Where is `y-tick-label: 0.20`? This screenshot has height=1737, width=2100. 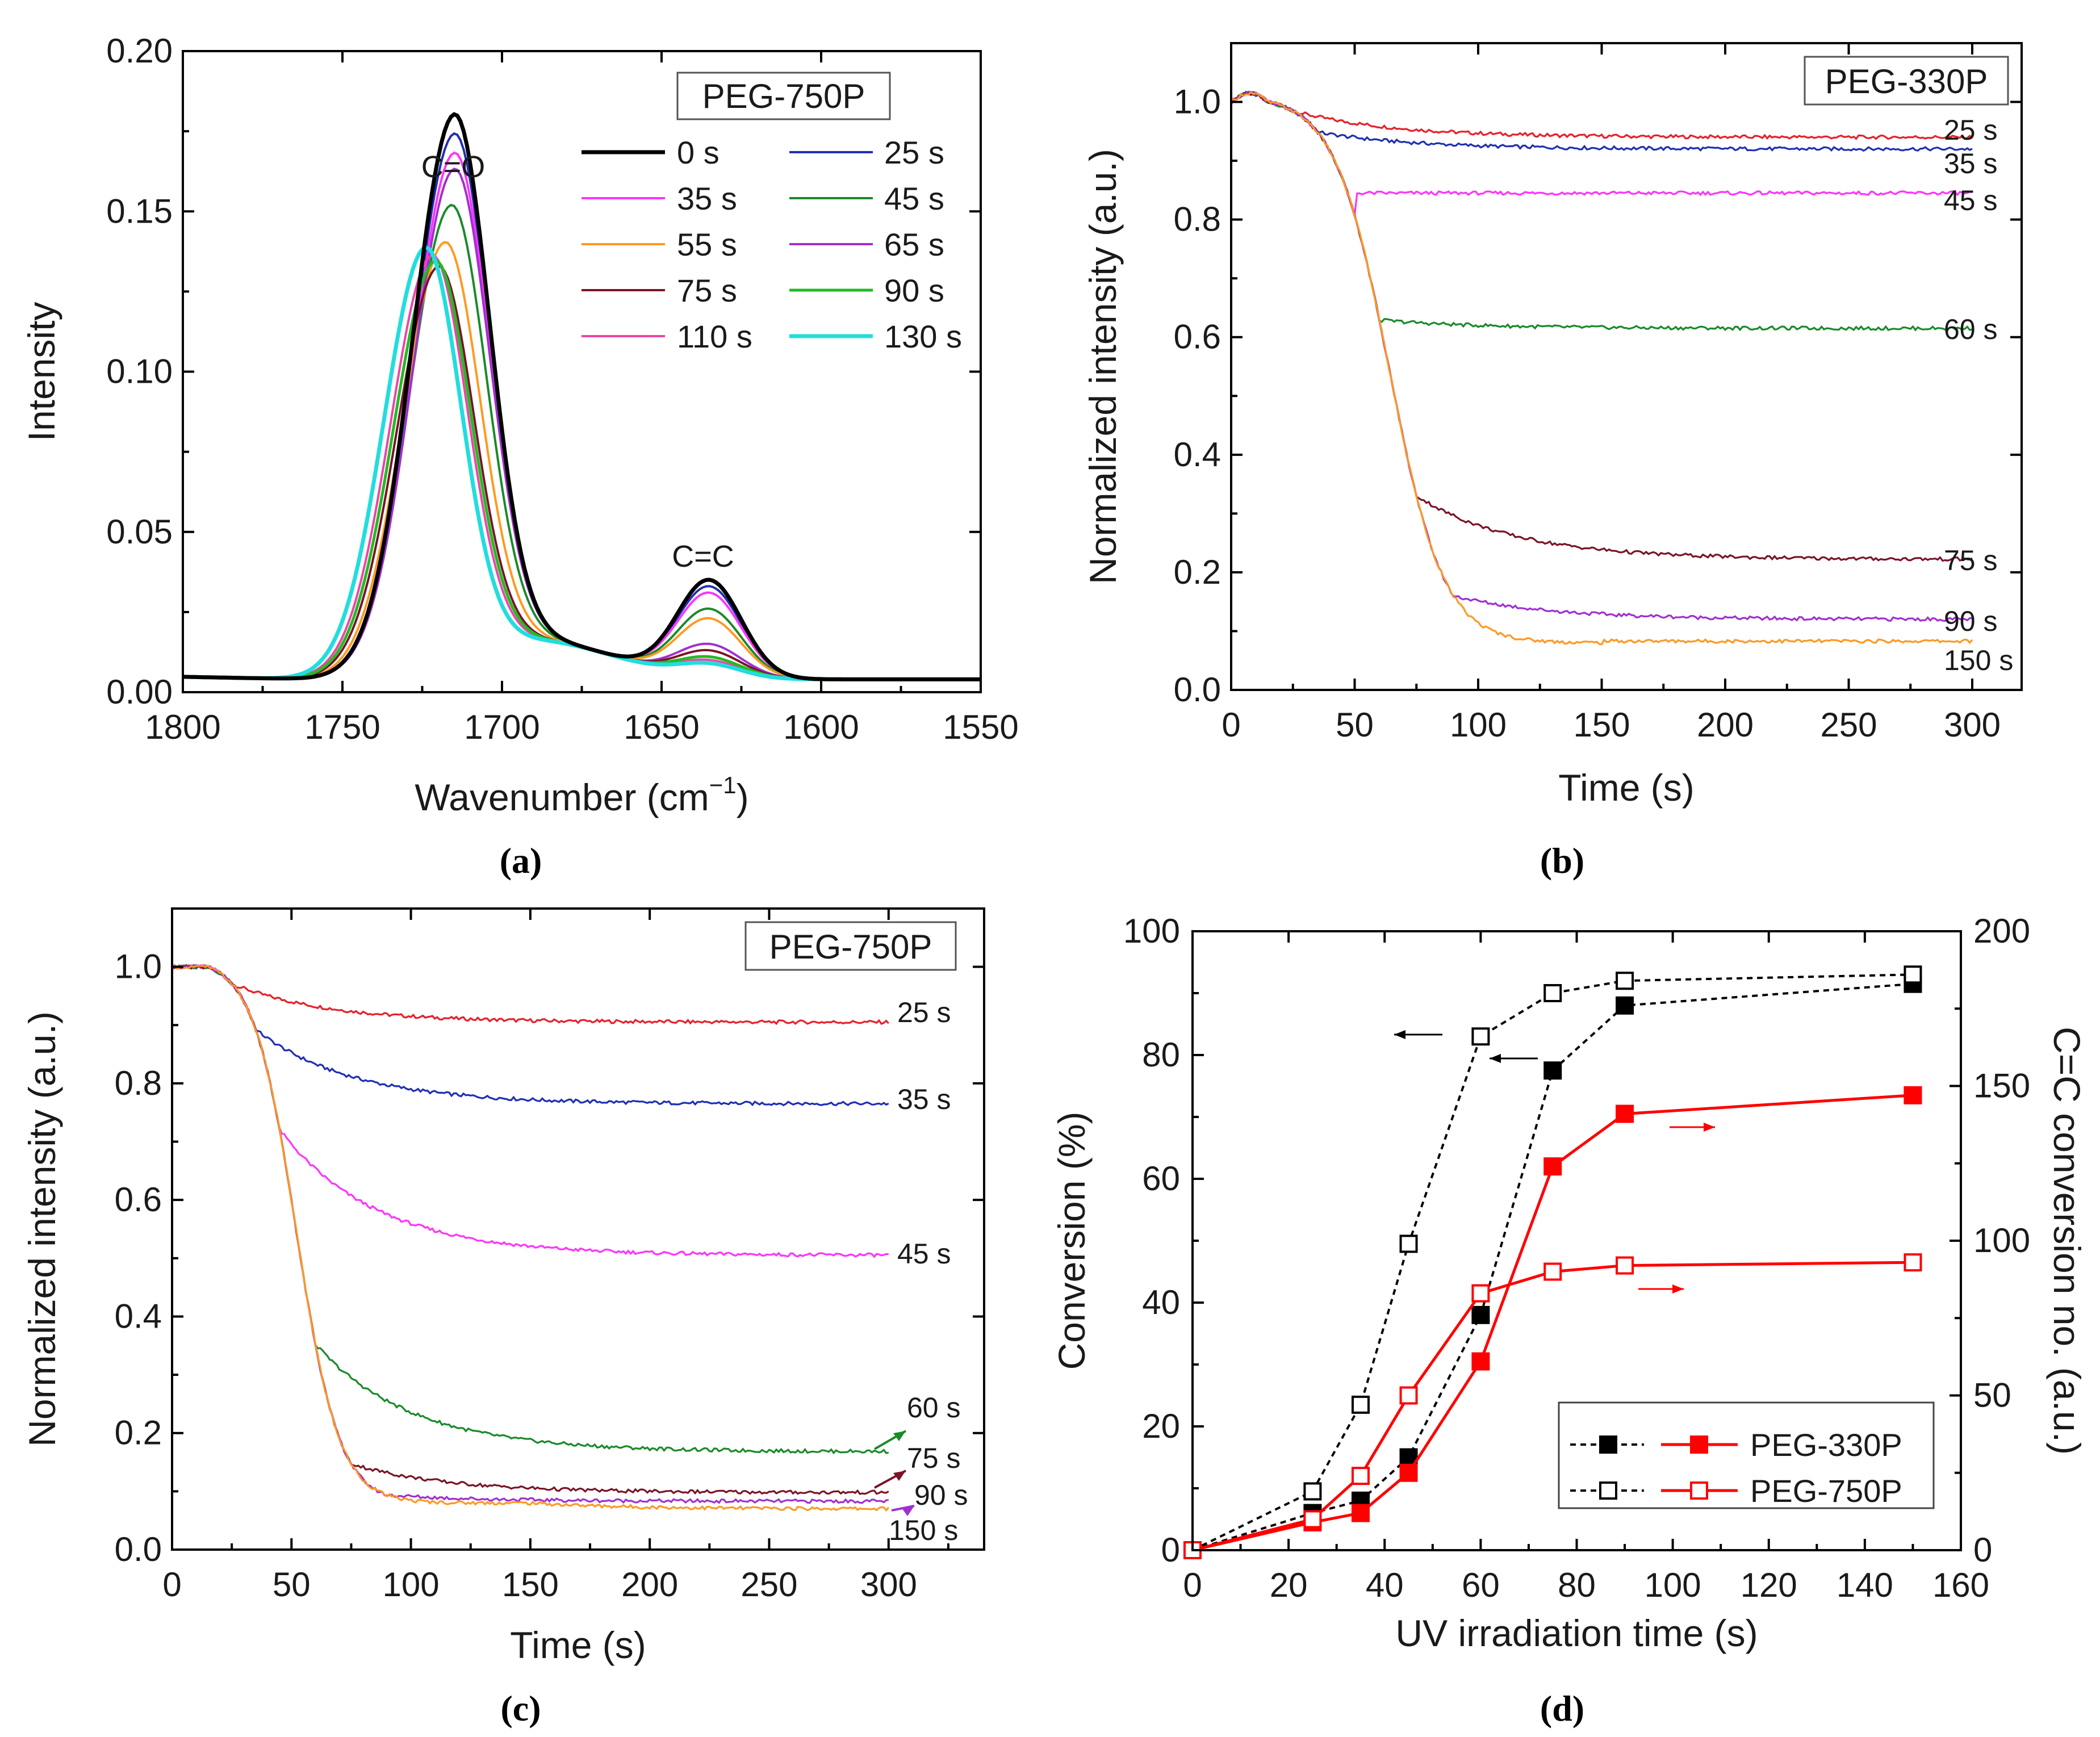
y-tick-label: 0.20 is located at coordinates (140, 51).